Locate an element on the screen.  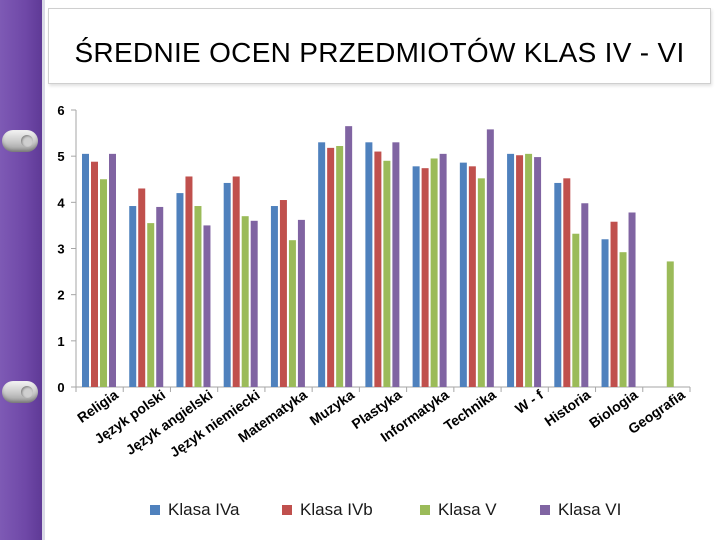
bar-muzyka-klasa-v is located at coordinates (340, 266).